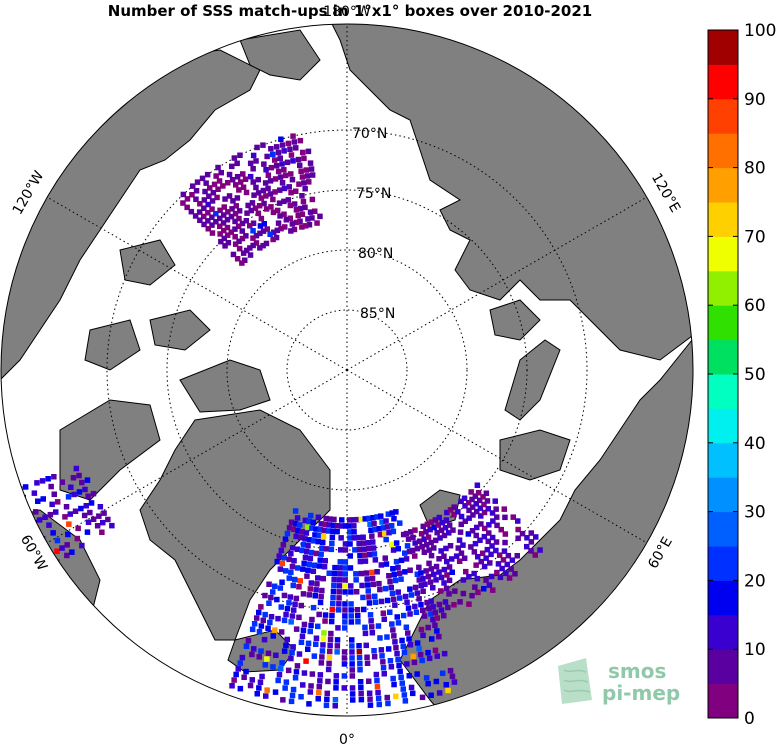 This screenshot has width=780, height=746. I want to click on colorbar-tick-label: 40, so click(755, 444).